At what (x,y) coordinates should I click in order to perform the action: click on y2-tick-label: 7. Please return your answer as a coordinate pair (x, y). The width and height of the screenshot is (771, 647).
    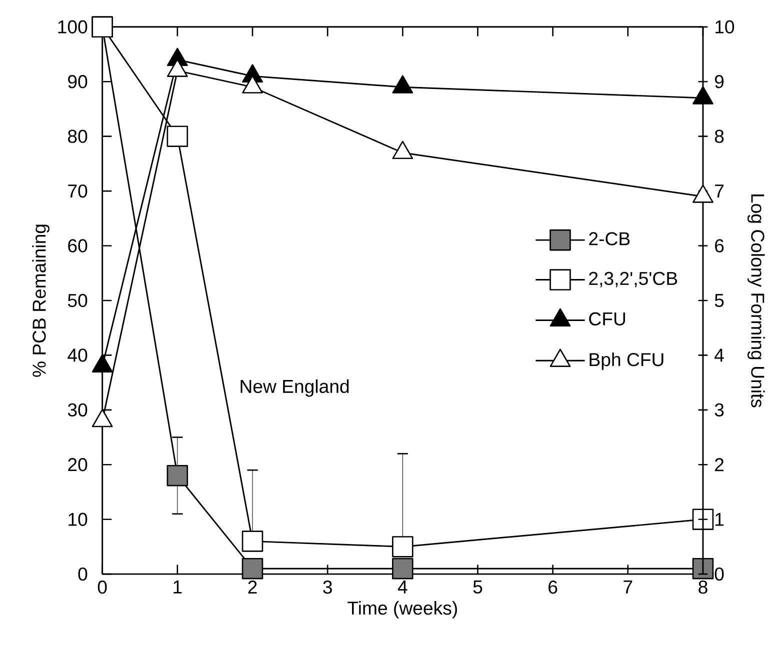
    Looking at the image, I should click on (719, 191).